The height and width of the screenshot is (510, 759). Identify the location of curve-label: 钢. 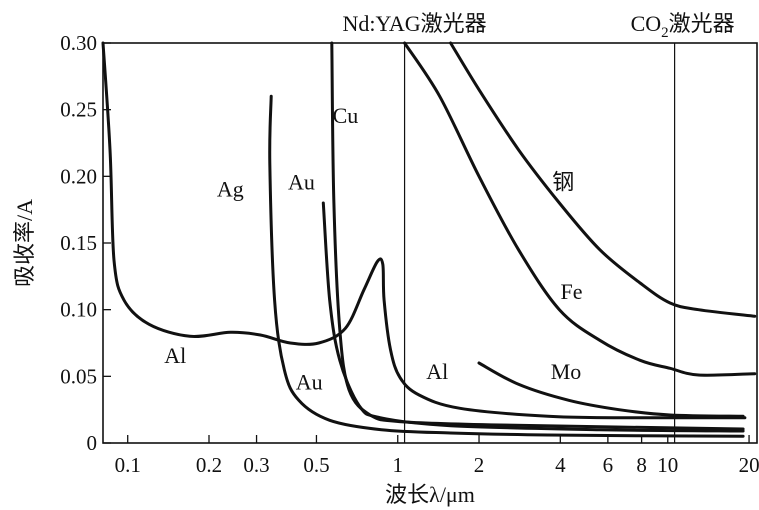
(563, 182).